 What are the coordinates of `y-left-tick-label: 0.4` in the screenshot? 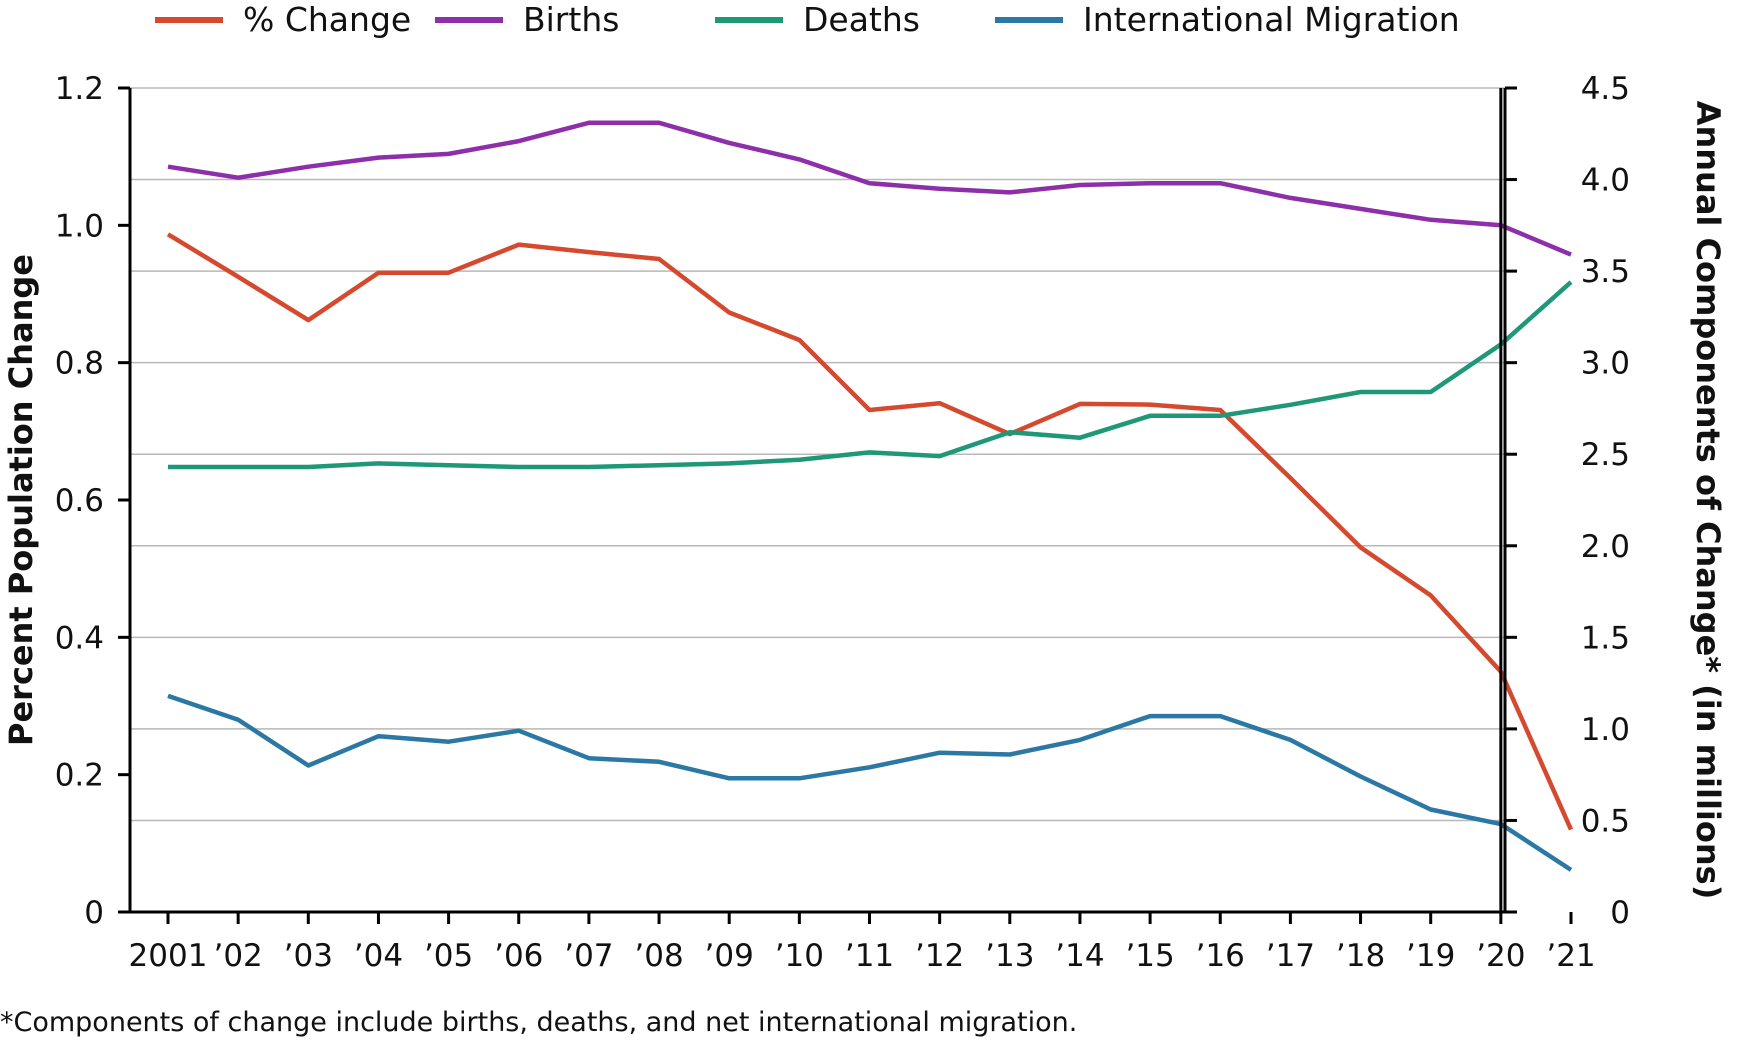 It's located at (79, 638).